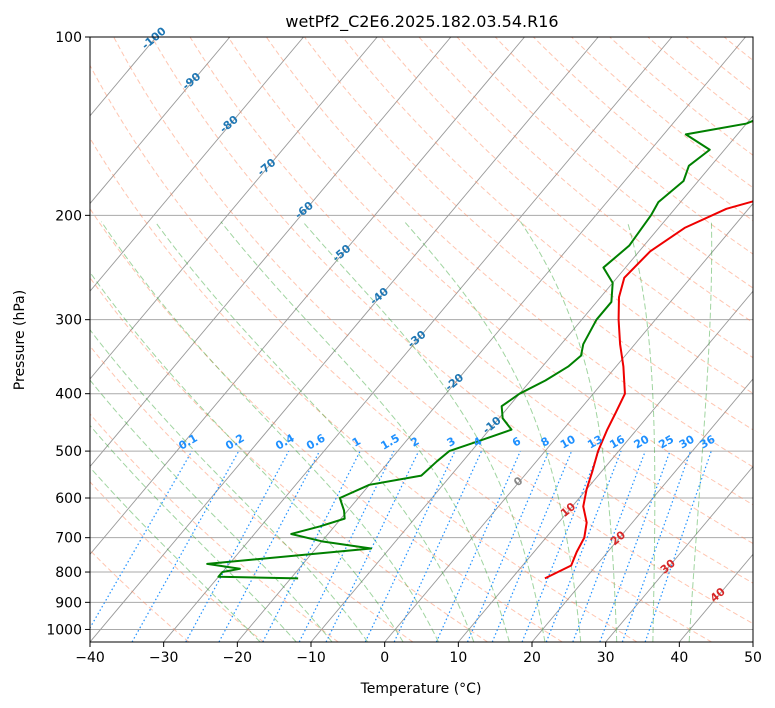  What do you see at coordinates (238, 658) in the screenshot?
I see `x-tick-label: −20` at bounding box center [238, 658].